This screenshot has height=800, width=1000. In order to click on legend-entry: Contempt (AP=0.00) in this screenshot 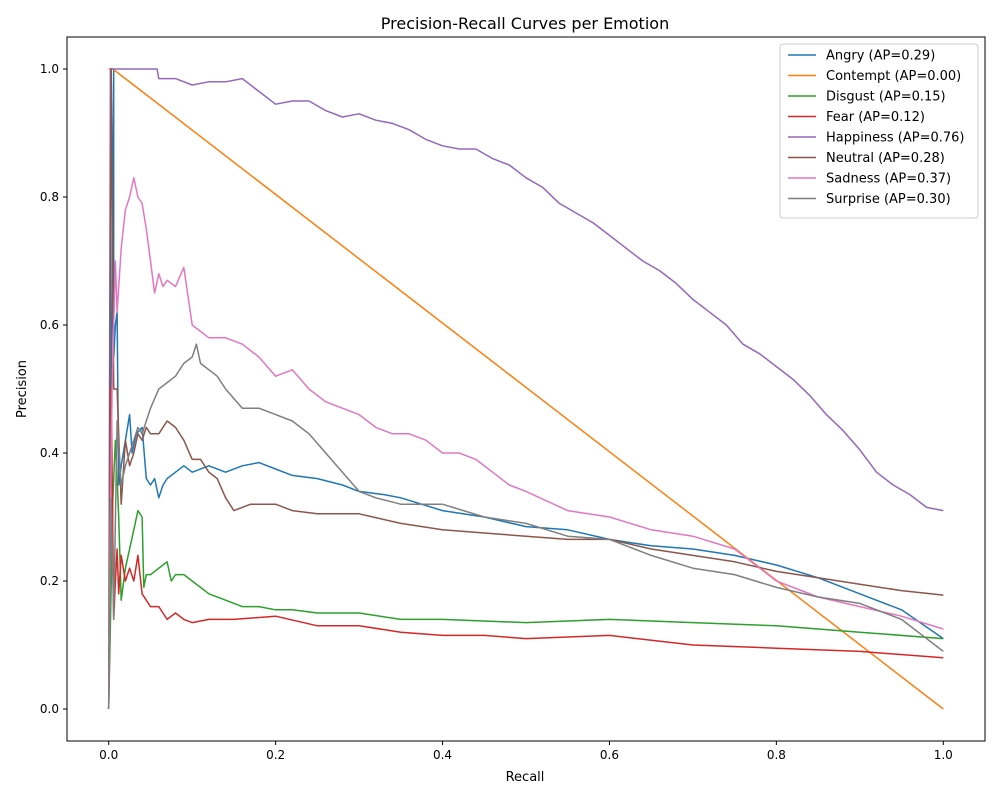, I will do `click(893, 76)`.